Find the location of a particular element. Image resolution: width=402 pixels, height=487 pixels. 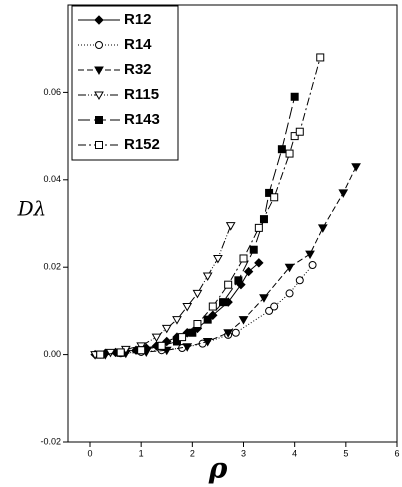

legend-label: R12 is located at coordinates (138, 19).